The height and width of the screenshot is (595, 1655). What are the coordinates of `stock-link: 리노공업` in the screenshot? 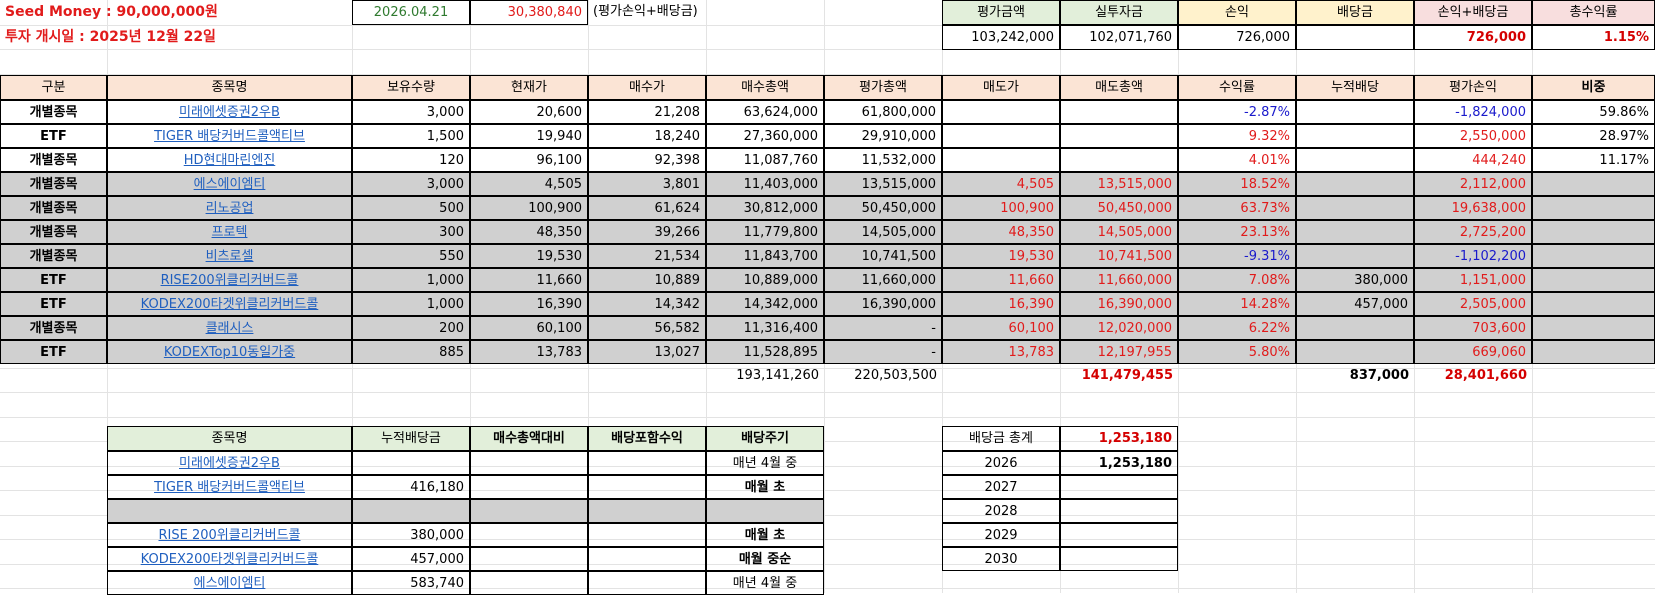 It's located at (229, 208).